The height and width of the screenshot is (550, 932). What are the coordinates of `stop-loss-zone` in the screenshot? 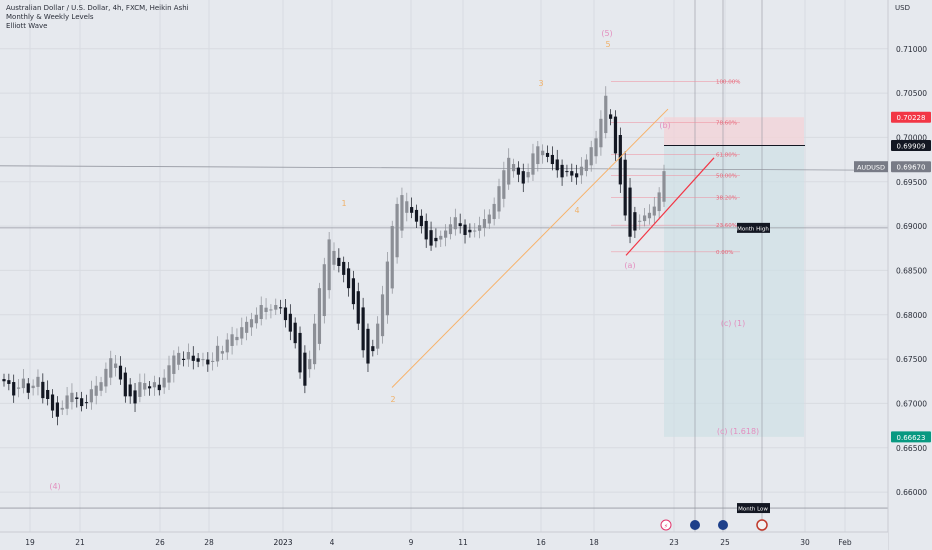 It's located at (734, 131).